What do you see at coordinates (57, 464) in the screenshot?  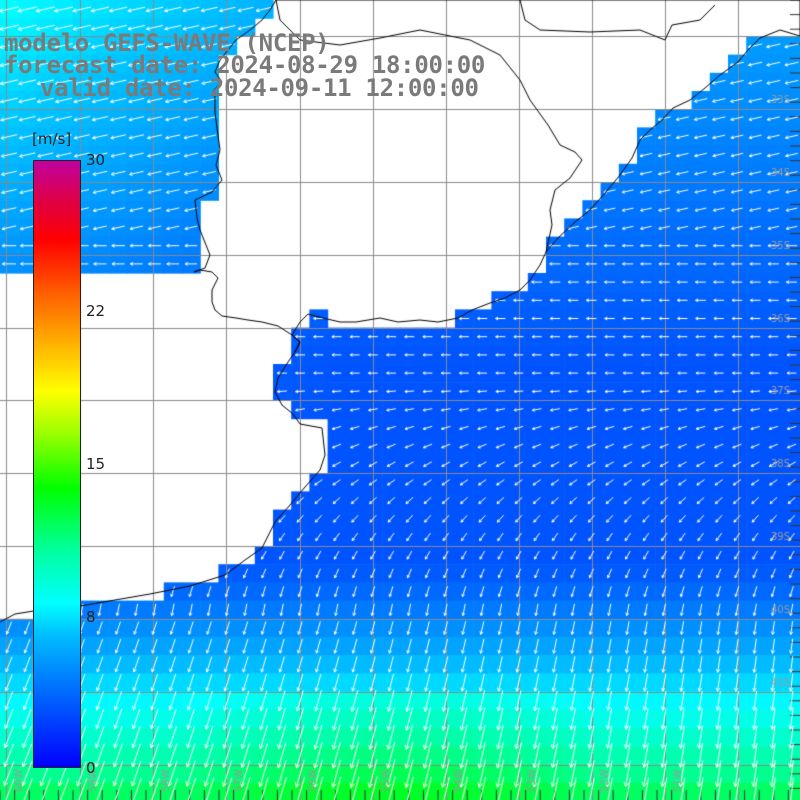 I see `colorbar` at bounding box center [57, 464].